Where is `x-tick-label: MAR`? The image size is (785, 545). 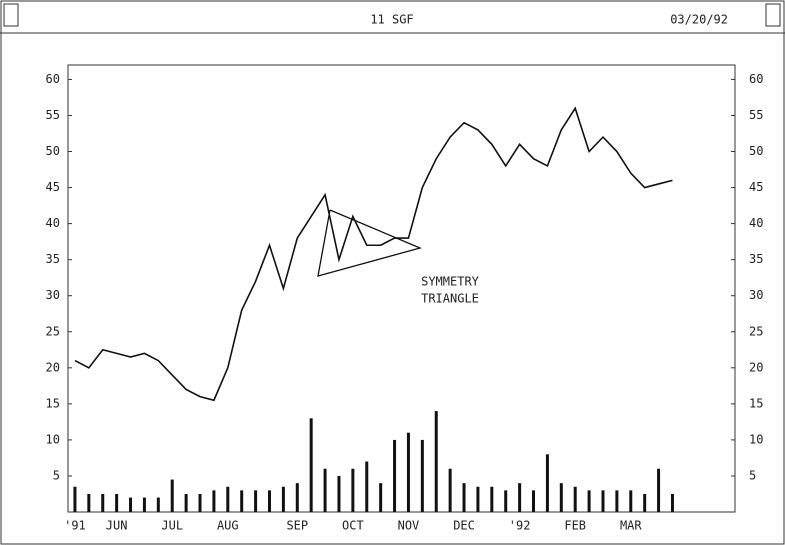 x-tick-label: MAR is located at coordinates (631, 526).